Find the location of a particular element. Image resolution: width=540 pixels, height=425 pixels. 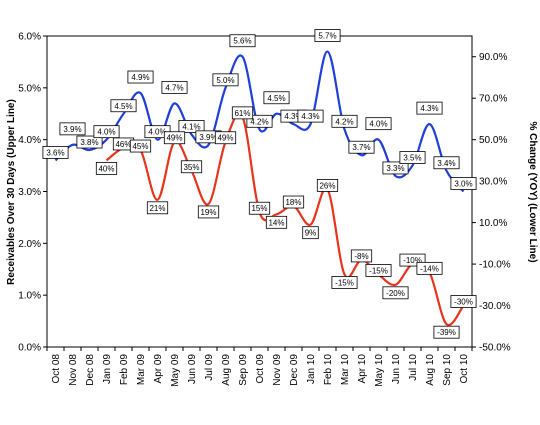

x-tick-label: Jul 10 is located at coordinates (413, 367).